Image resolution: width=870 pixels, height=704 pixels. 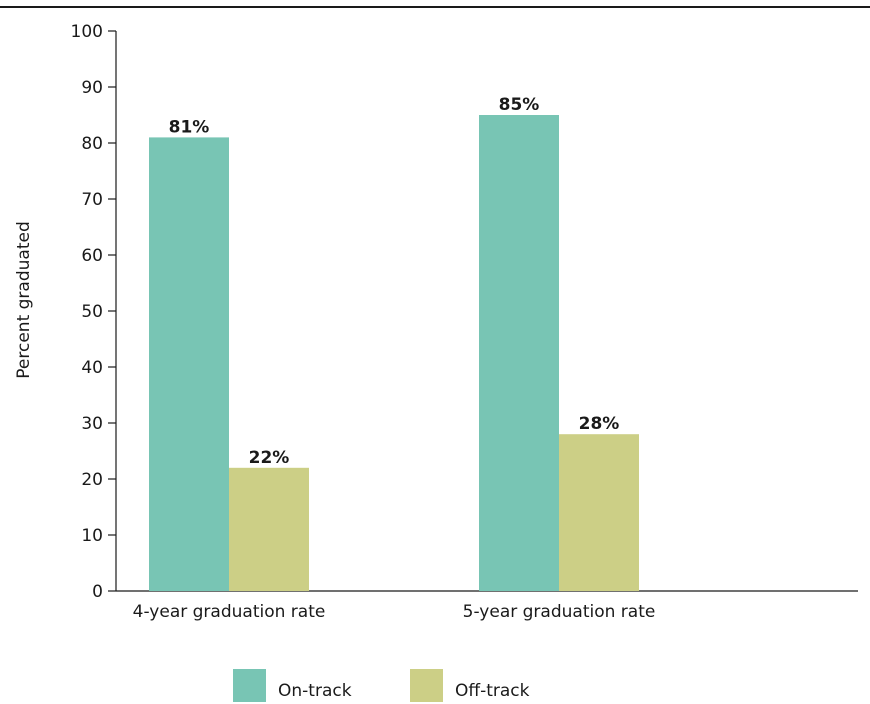 I want to click on y-ticks: 0 10 20 30 40 50 60 70 80 90 100, so click(x=93, y=312).